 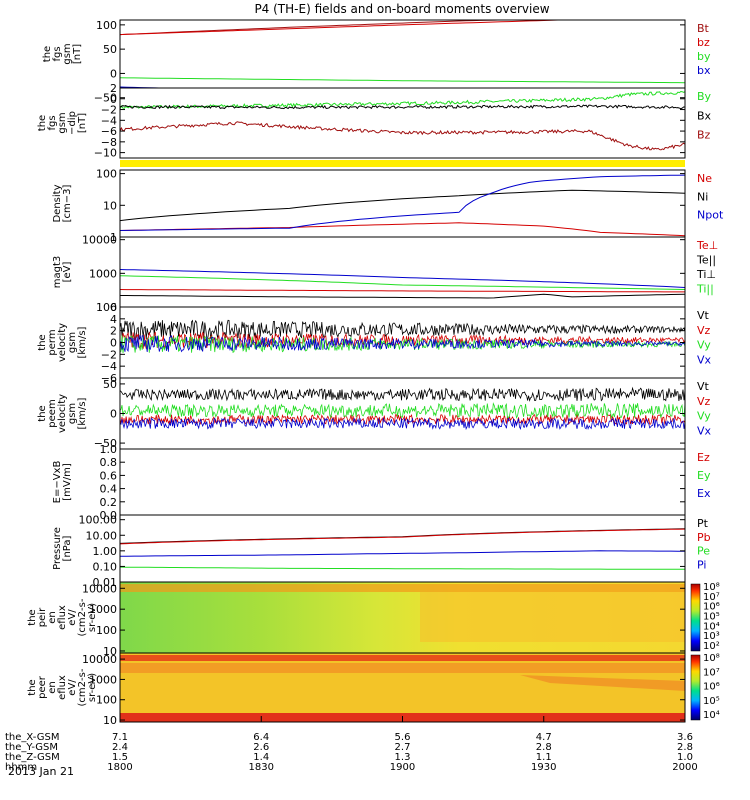 I want to click on legend-ey: Ey, so click(x=704, y=475).